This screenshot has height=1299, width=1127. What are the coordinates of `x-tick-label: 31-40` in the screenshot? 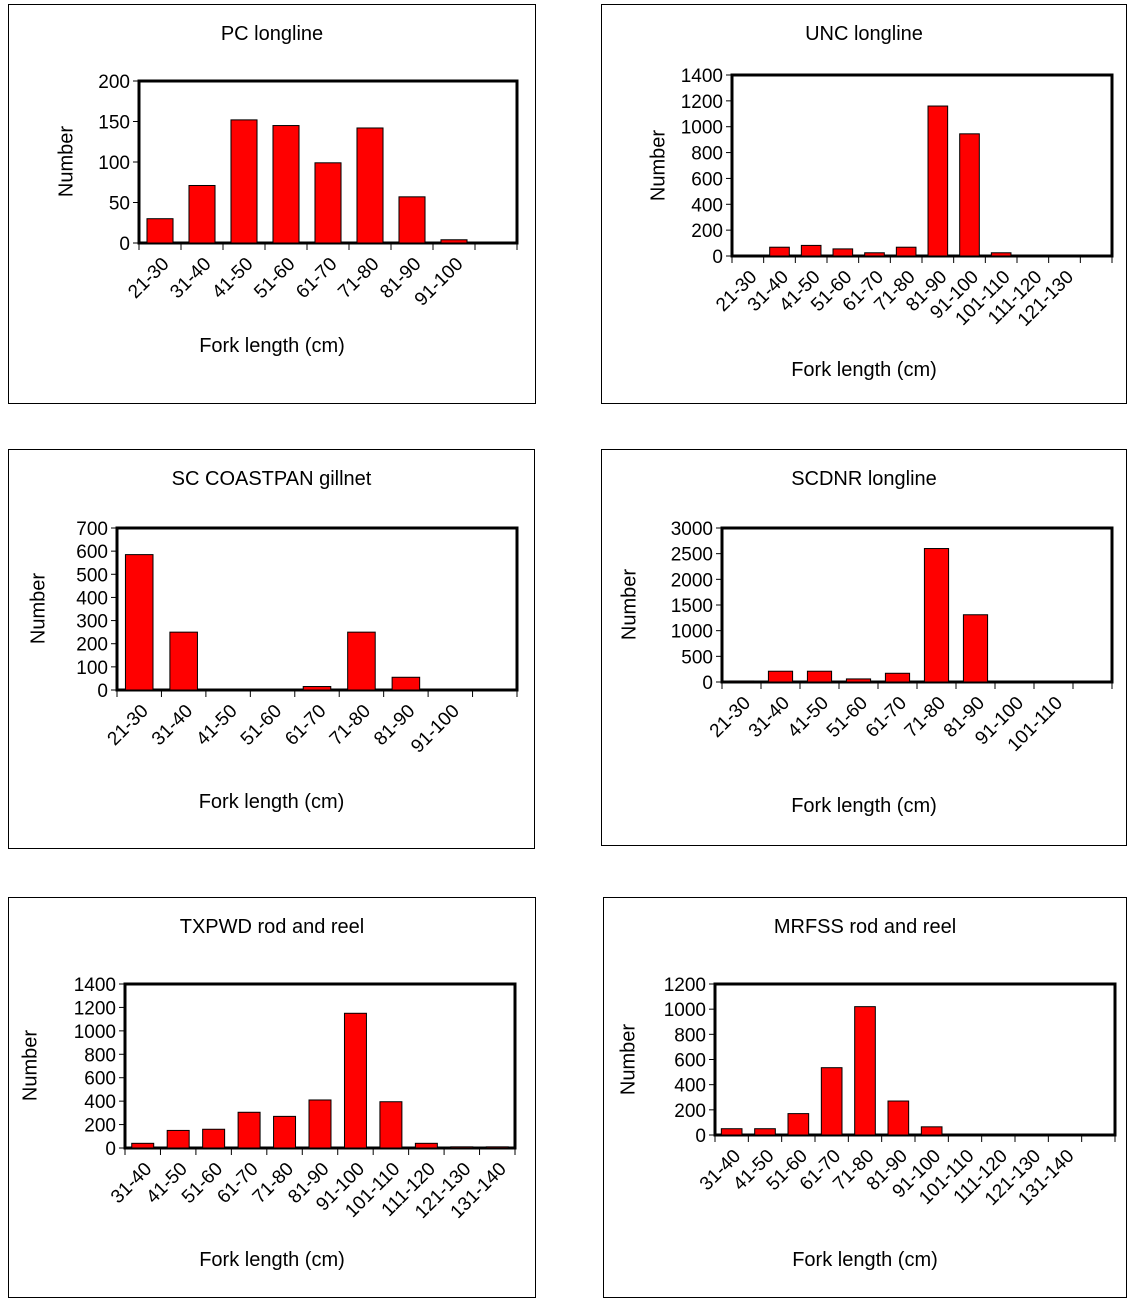 It's located at (190, 278).